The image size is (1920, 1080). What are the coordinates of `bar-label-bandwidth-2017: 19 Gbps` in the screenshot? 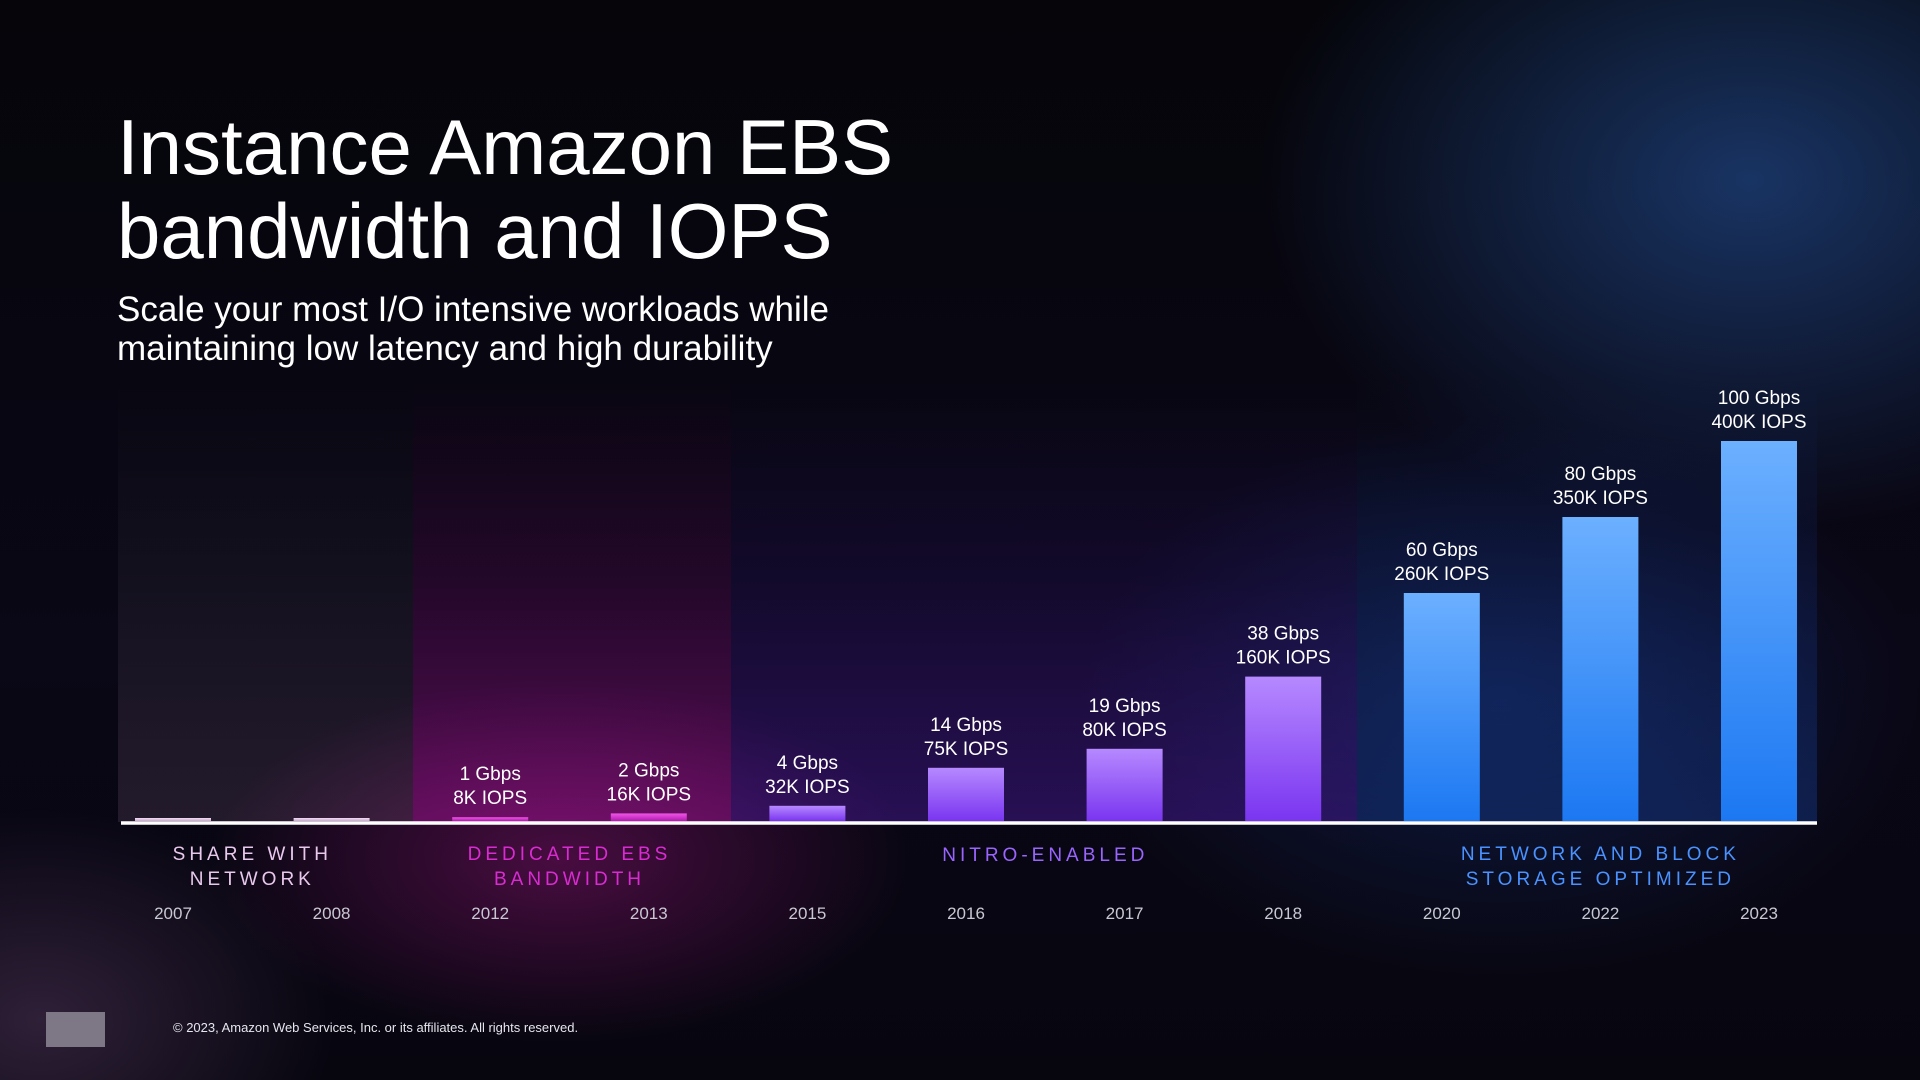 It's located at (1125, 706).